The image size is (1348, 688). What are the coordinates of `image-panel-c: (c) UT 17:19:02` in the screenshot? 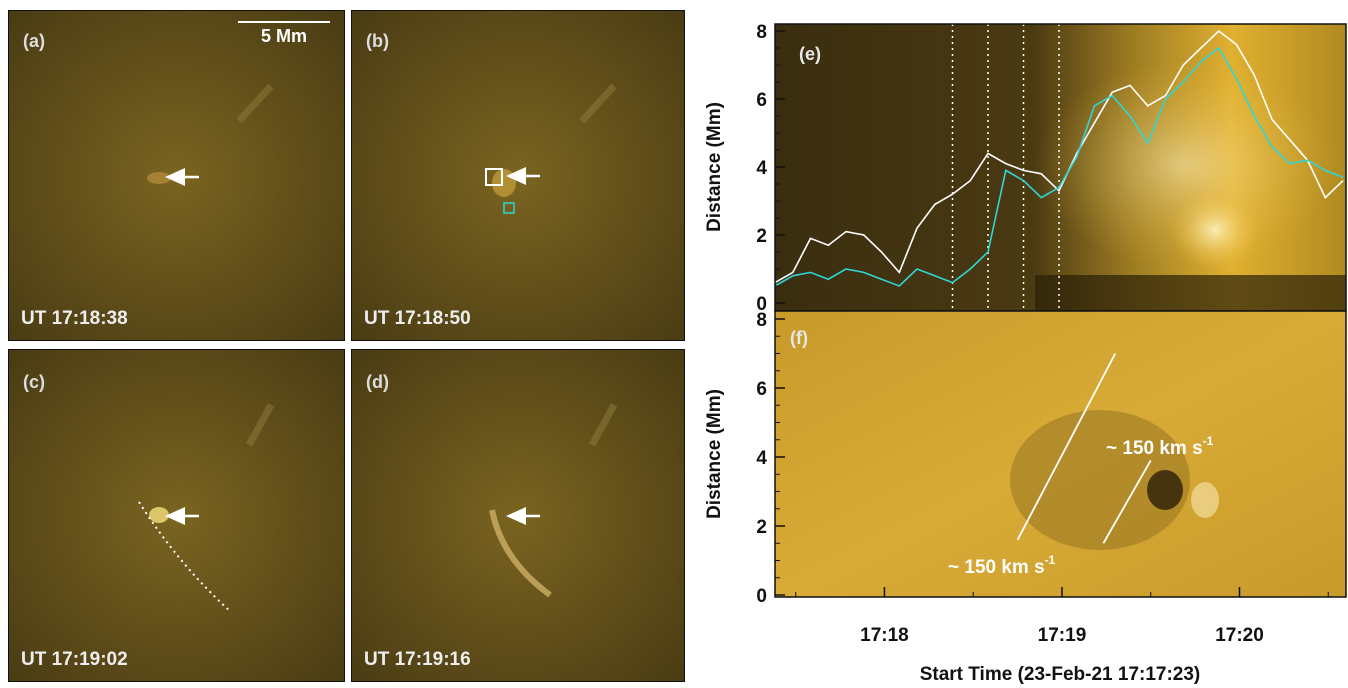 It's located at (176, 515).